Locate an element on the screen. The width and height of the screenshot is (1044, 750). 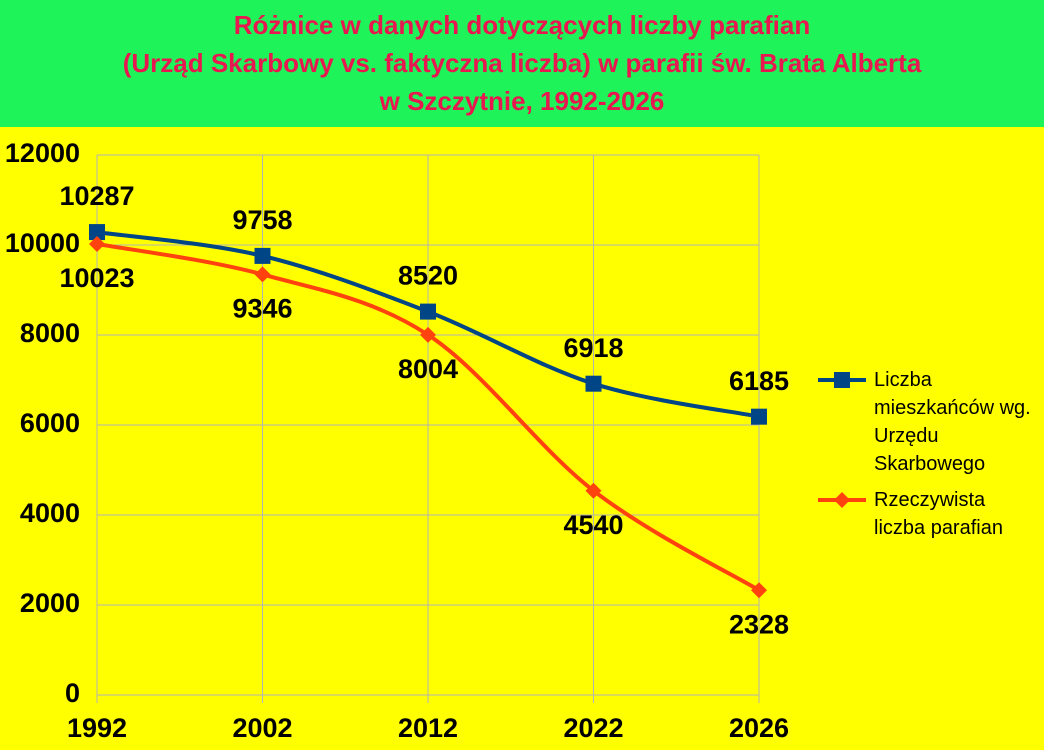
x-tick-label: 2002 is located at coordinates (262, 728).